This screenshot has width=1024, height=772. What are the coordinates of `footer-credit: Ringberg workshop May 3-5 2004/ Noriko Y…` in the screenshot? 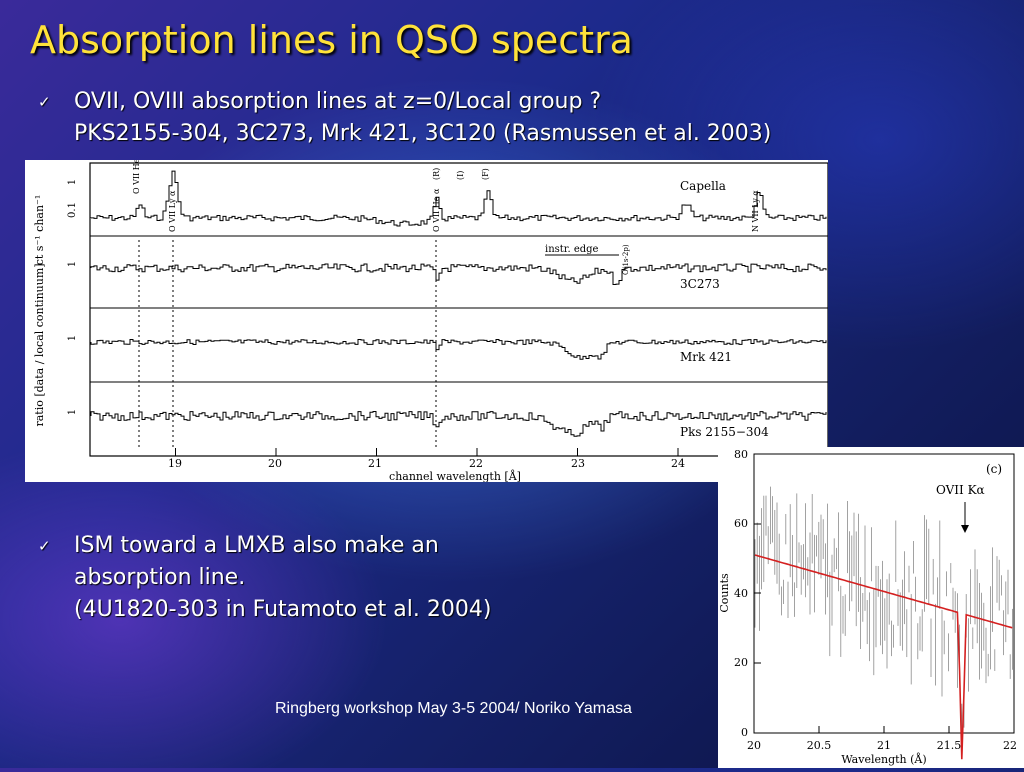 It's located at (453, 708).